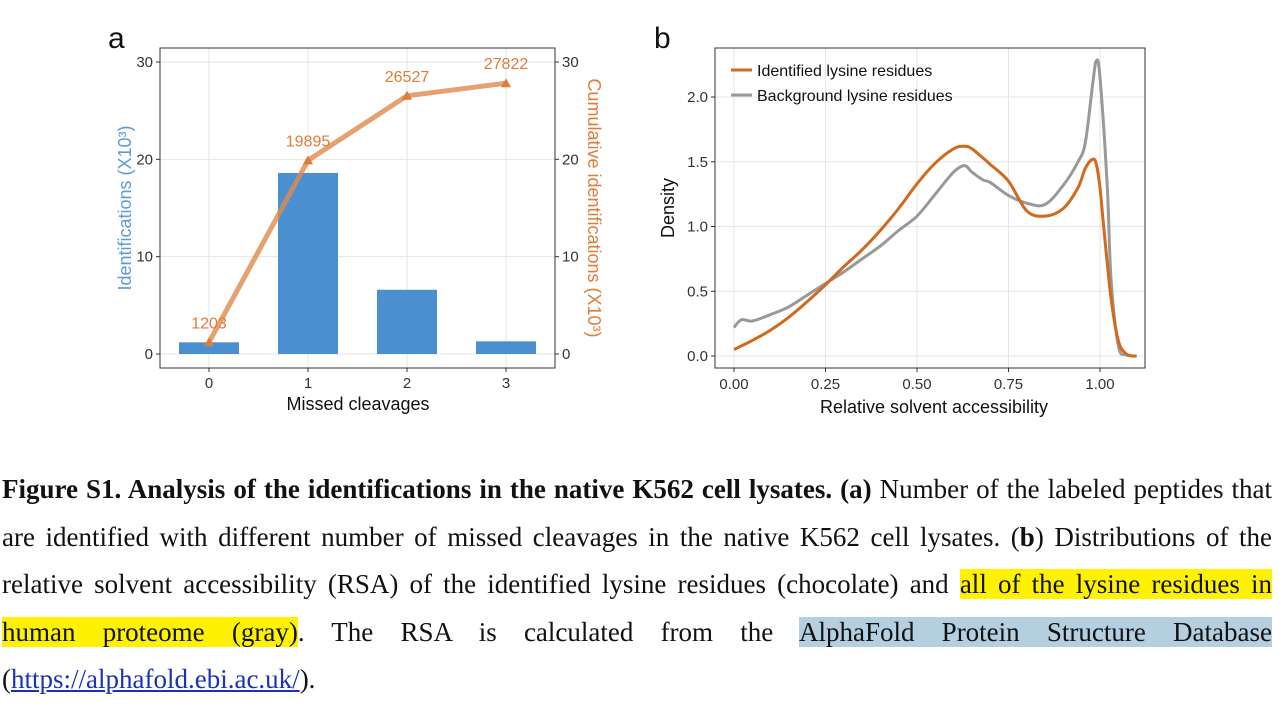  What do you see at coordinates (1027, 536) in the screenshot?
I see `caption-part-b-label: b` at bounding box center [1027, 536].